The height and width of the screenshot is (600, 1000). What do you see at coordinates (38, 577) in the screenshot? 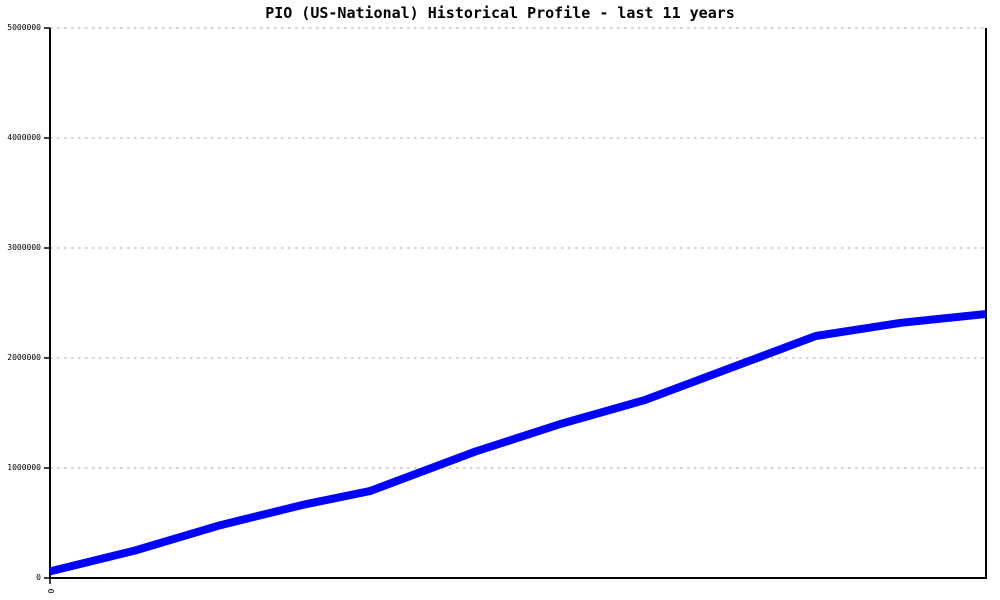
I see `y-axis-tick-label: 0` at bounding box center [38, 577].